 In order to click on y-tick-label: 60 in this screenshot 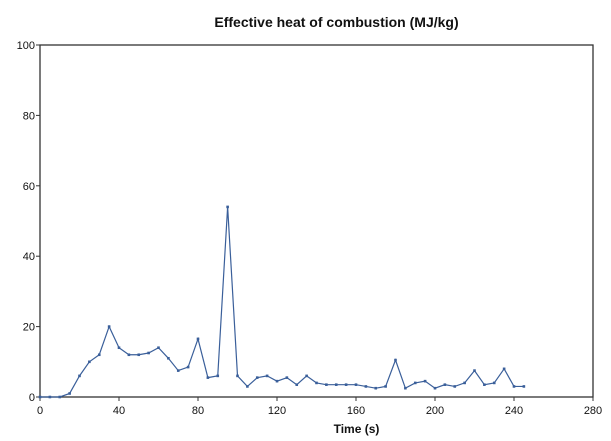, I will do `click(29, 187)`.